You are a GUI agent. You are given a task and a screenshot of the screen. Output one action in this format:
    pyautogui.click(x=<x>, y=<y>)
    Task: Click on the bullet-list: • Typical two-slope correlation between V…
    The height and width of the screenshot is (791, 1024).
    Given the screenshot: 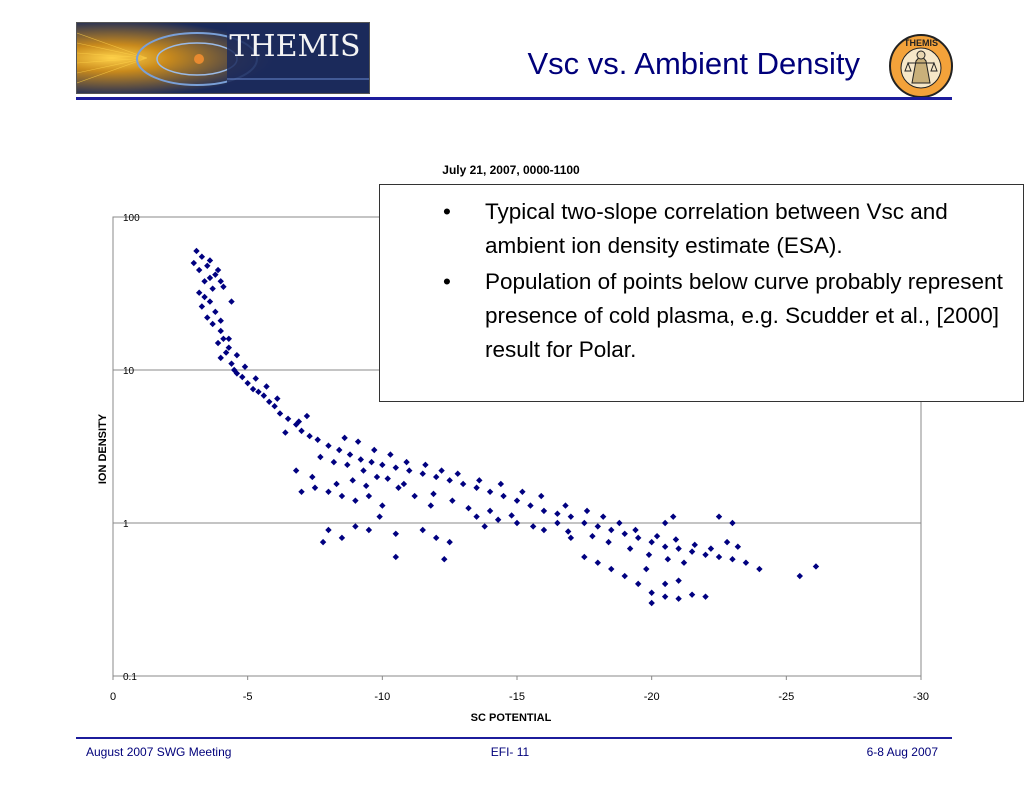 What is the action you would take?
    pyautogui.click(x=701, y=276)
    